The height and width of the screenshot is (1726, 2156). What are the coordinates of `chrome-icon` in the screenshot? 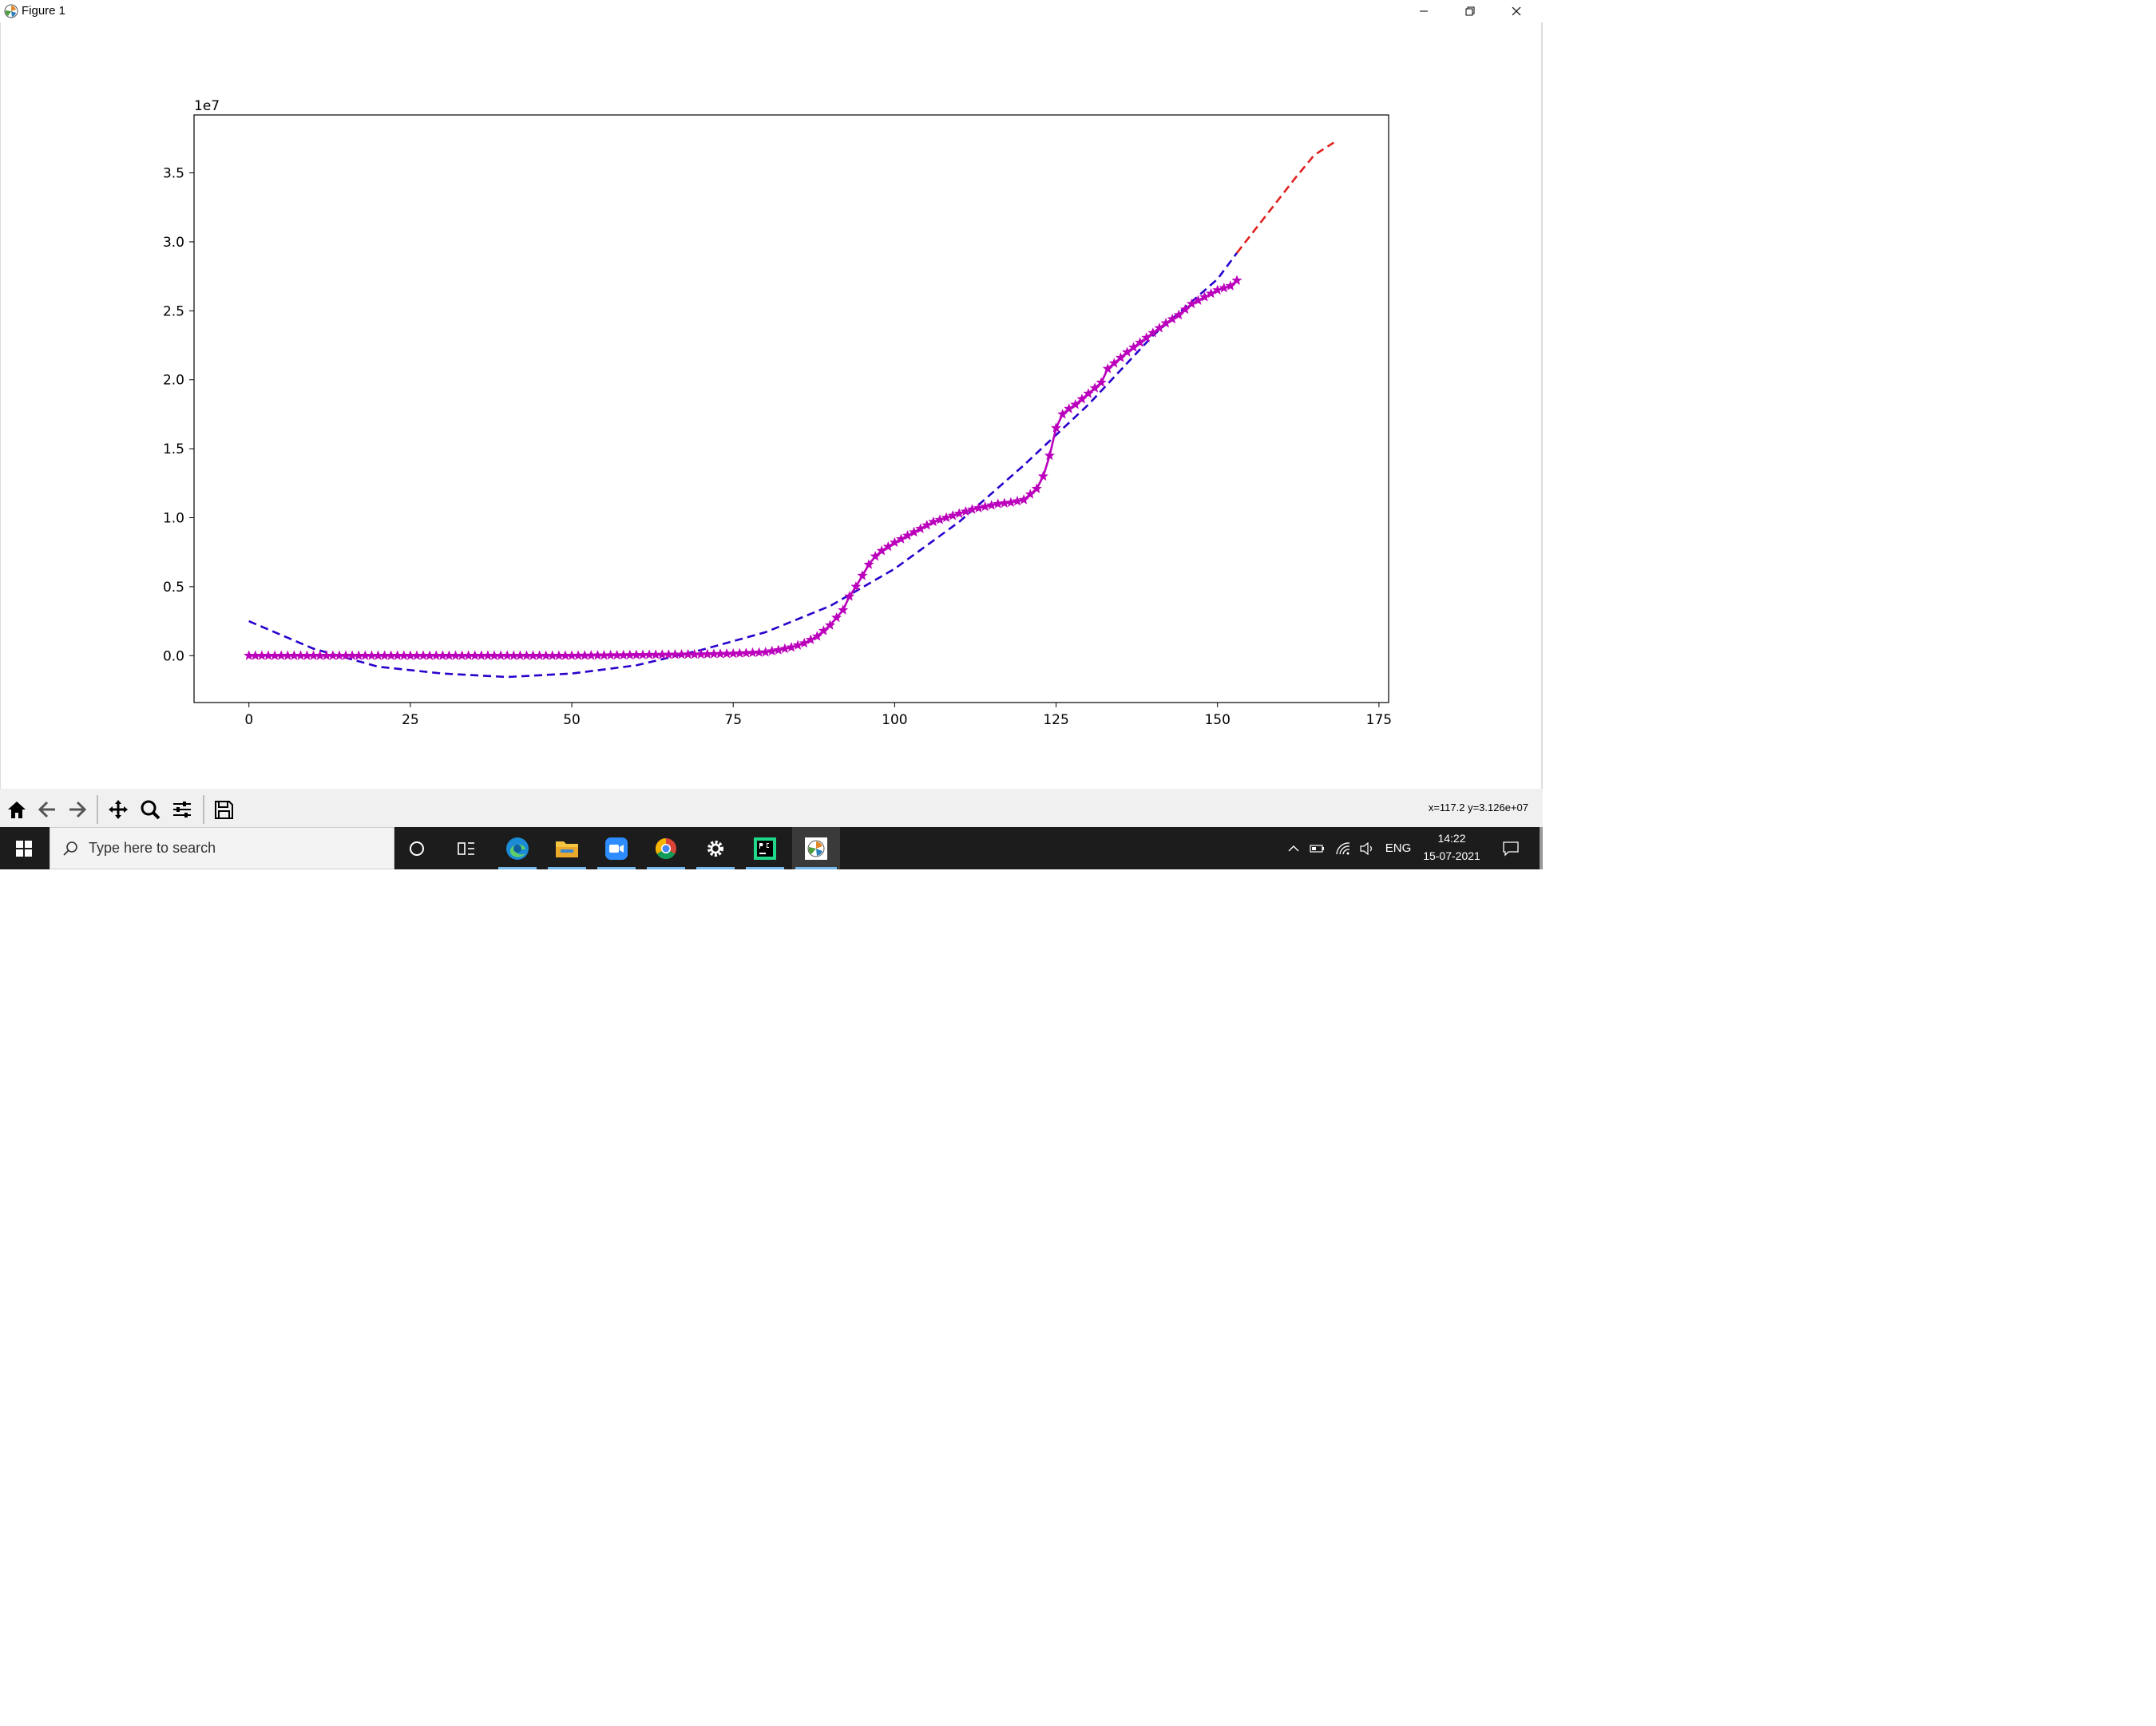 It's located at (665, 848).